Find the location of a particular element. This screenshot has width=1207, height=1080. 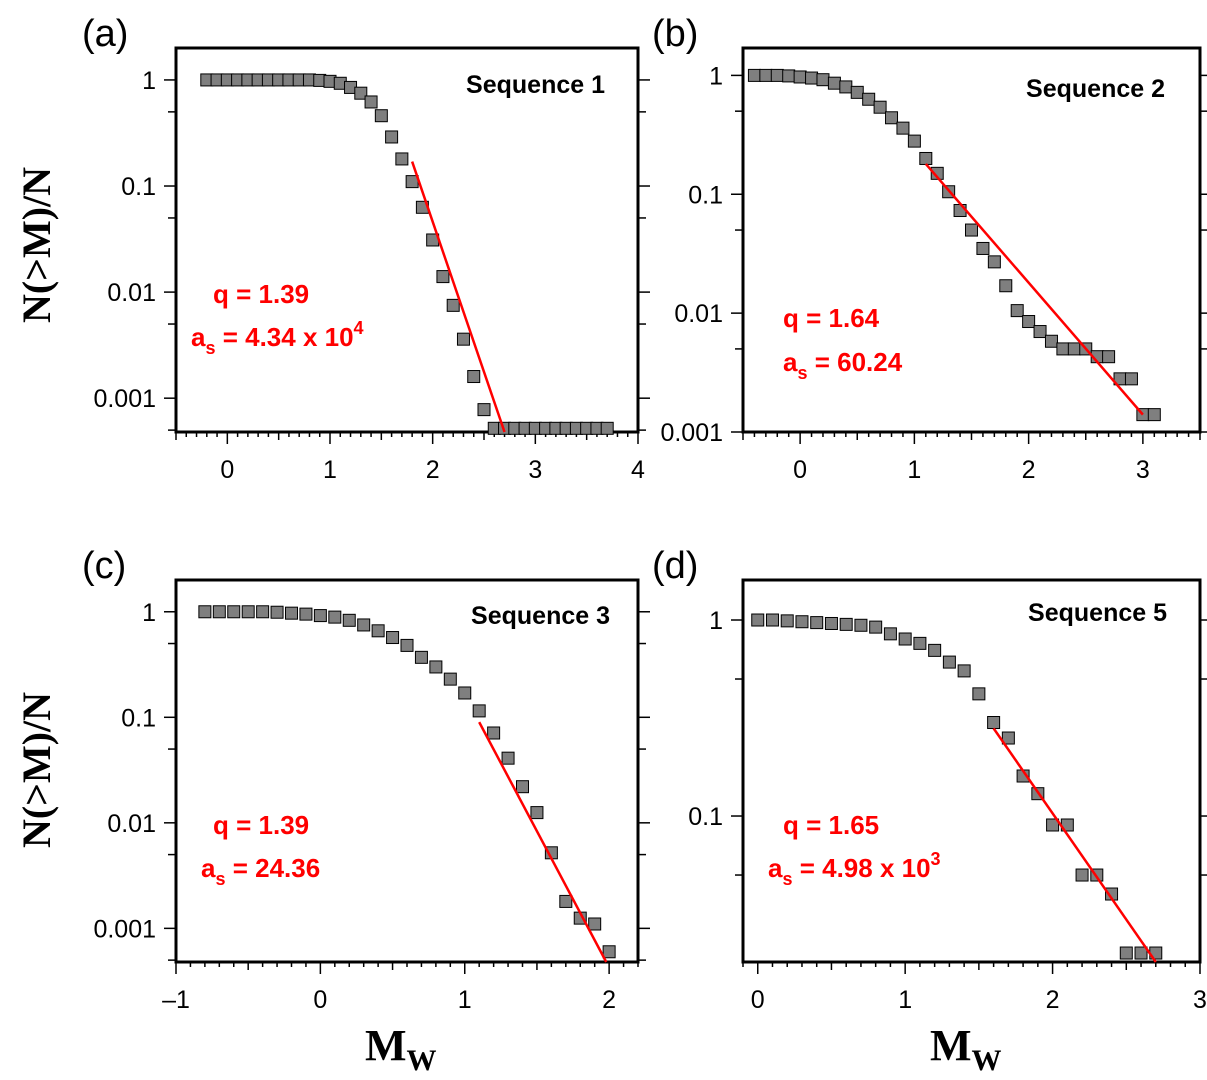

as-superscript: 3 is located at coordinates (936, 859).